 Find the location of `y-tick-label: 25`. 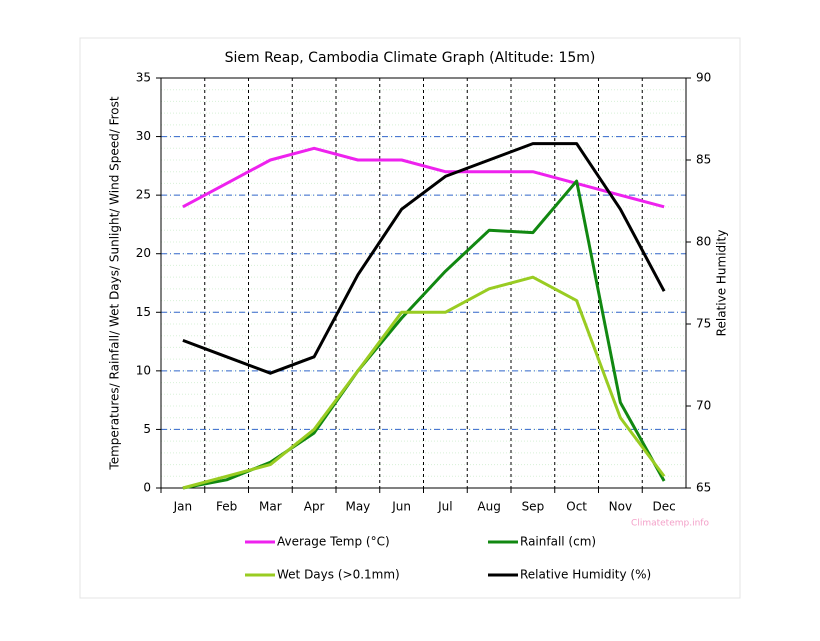

y-tick-label: 25 is located at coordinates (143, 195).